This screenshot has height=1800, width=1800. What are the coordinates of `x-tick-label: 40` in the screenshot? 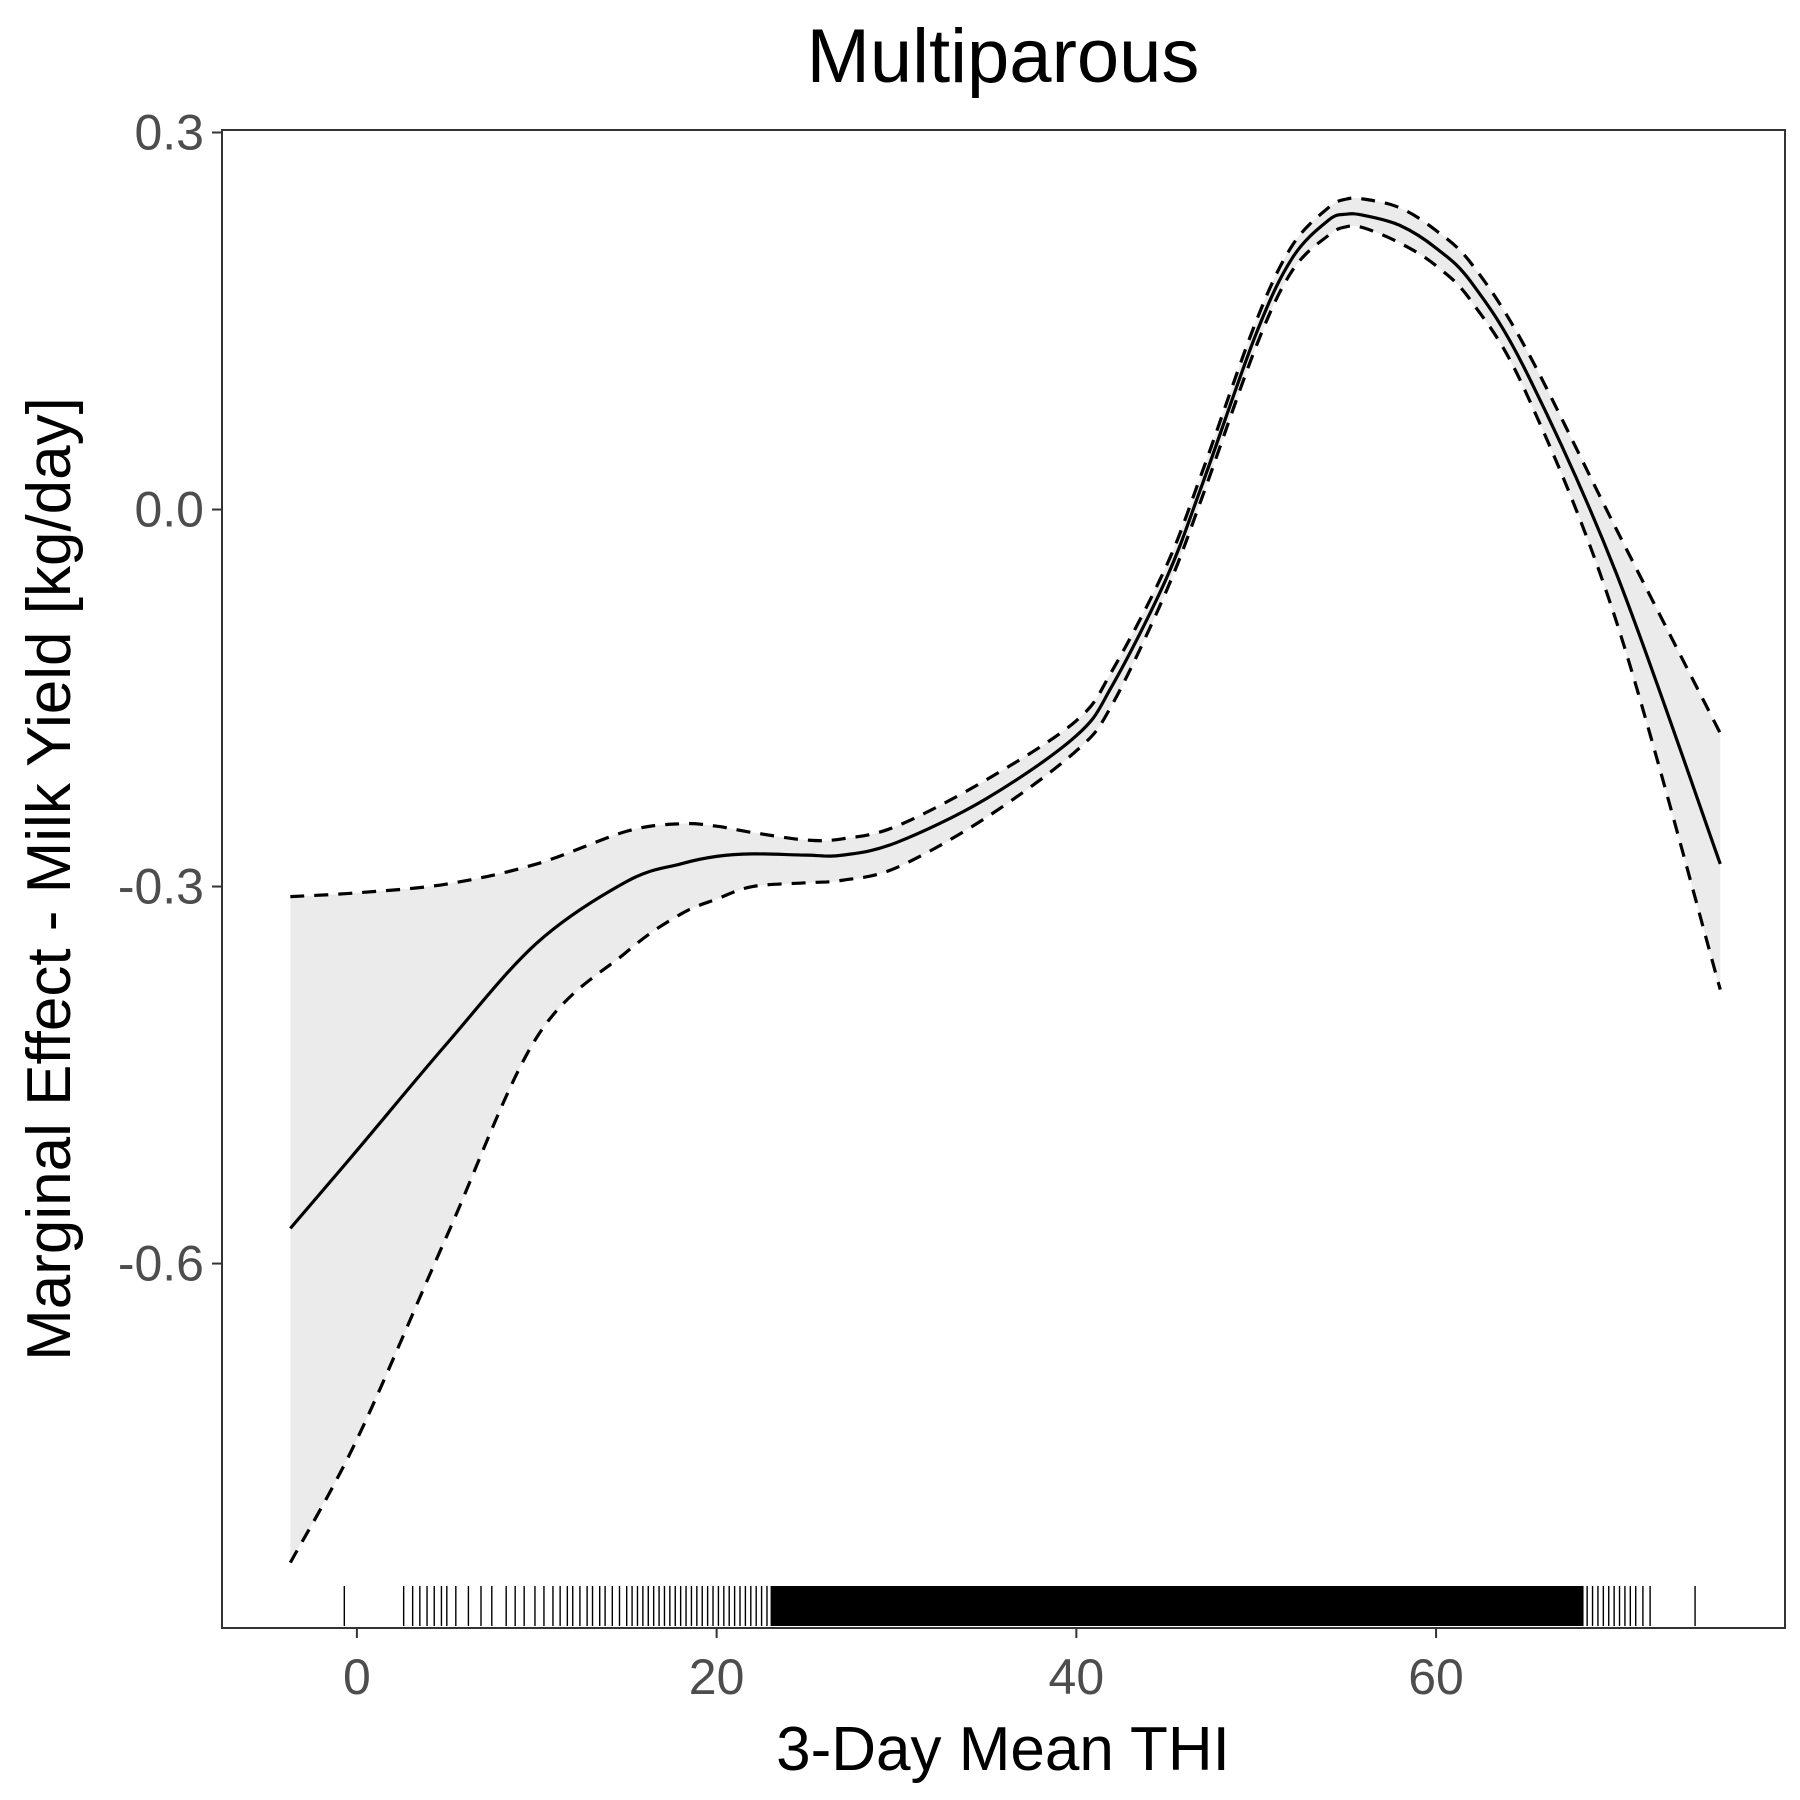 It's located at (1077, 1677).